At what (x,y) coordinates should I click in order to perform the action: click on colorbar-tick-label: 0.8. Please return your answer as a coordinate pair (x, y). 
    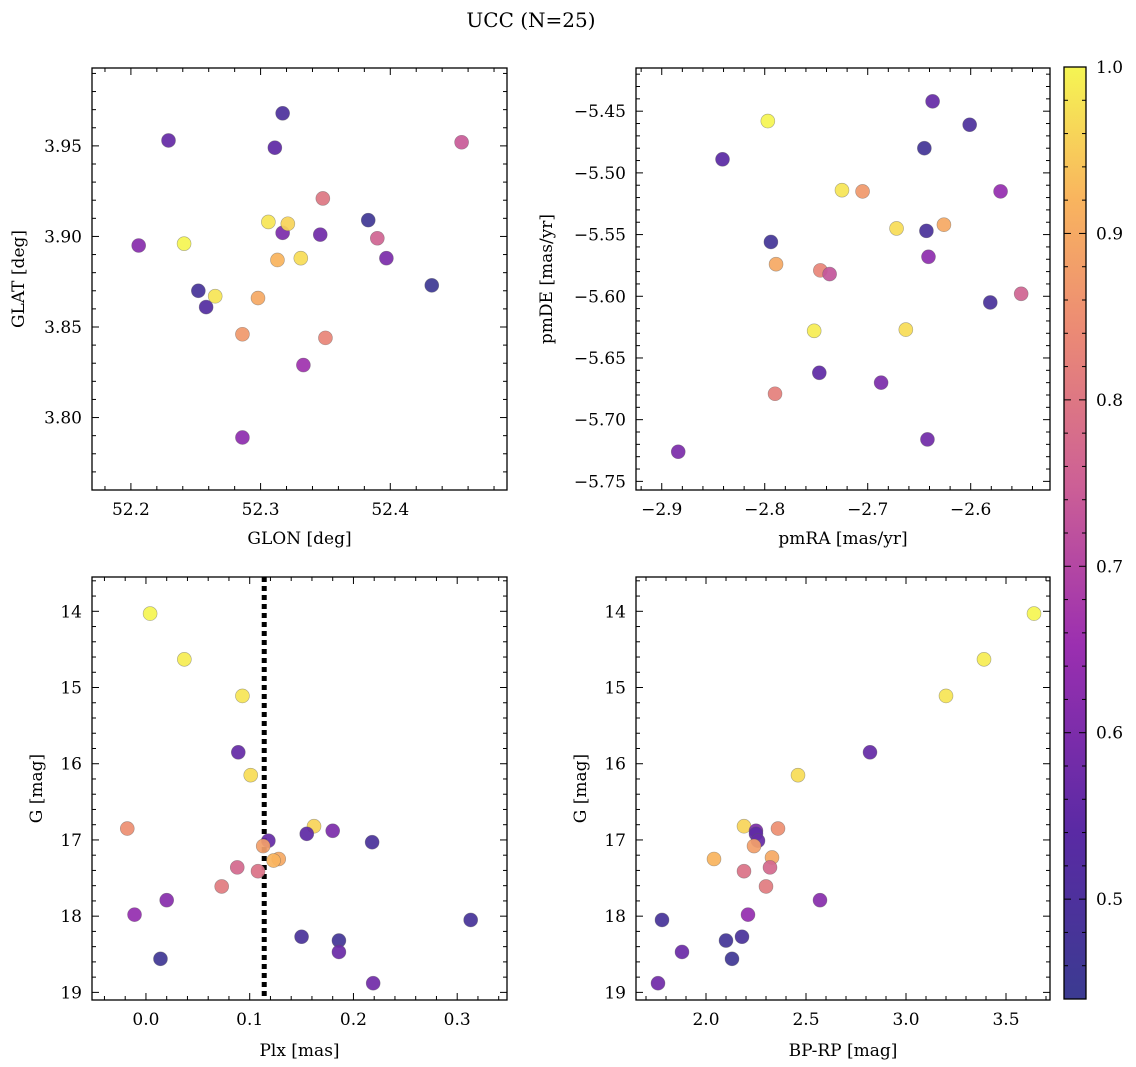
    Looking at the image, I should click on (1109, 401).